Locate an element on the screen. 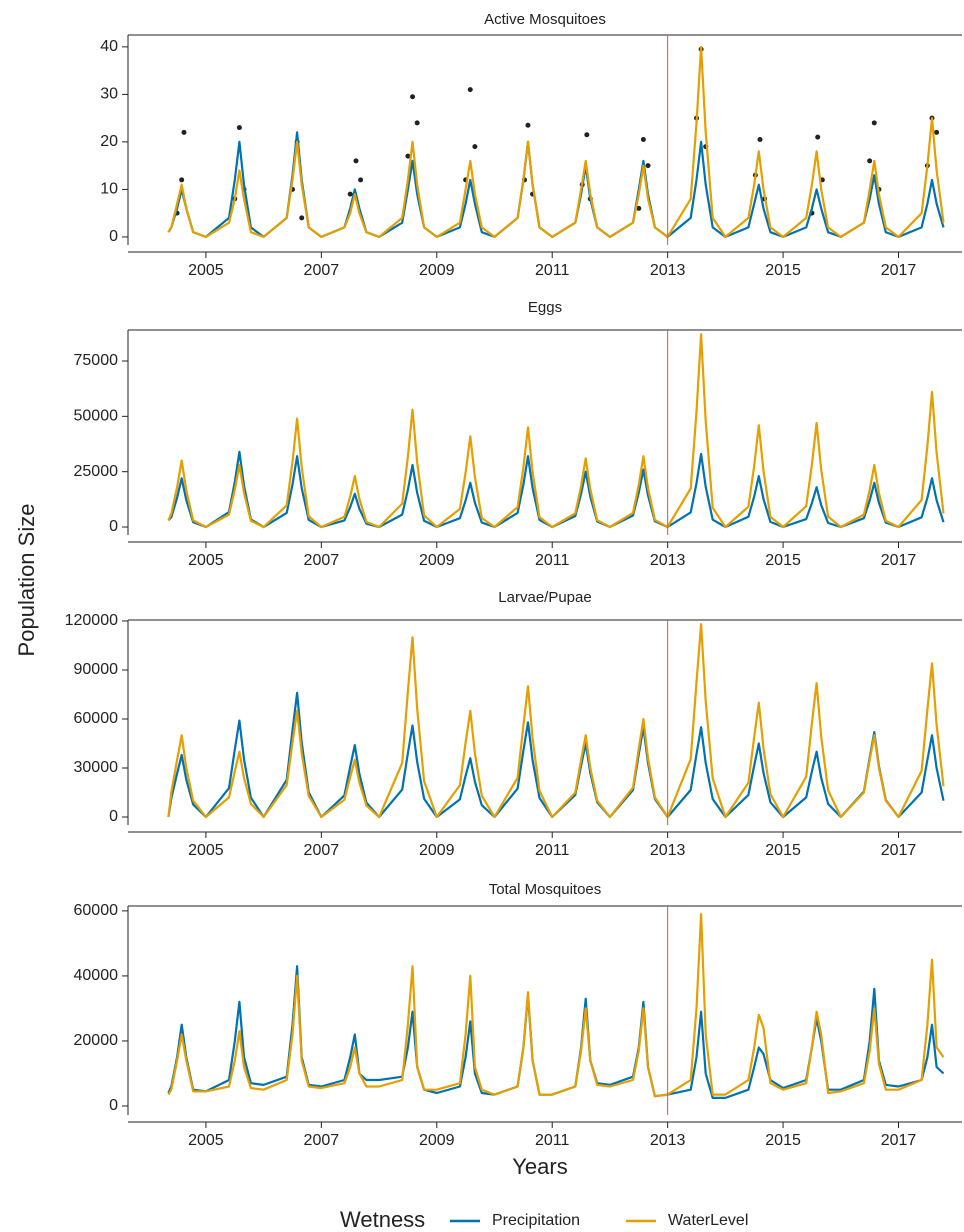 This screenshot has width=964, height=1232. x-axis-label: Years is located at coordinates (539, 1166).